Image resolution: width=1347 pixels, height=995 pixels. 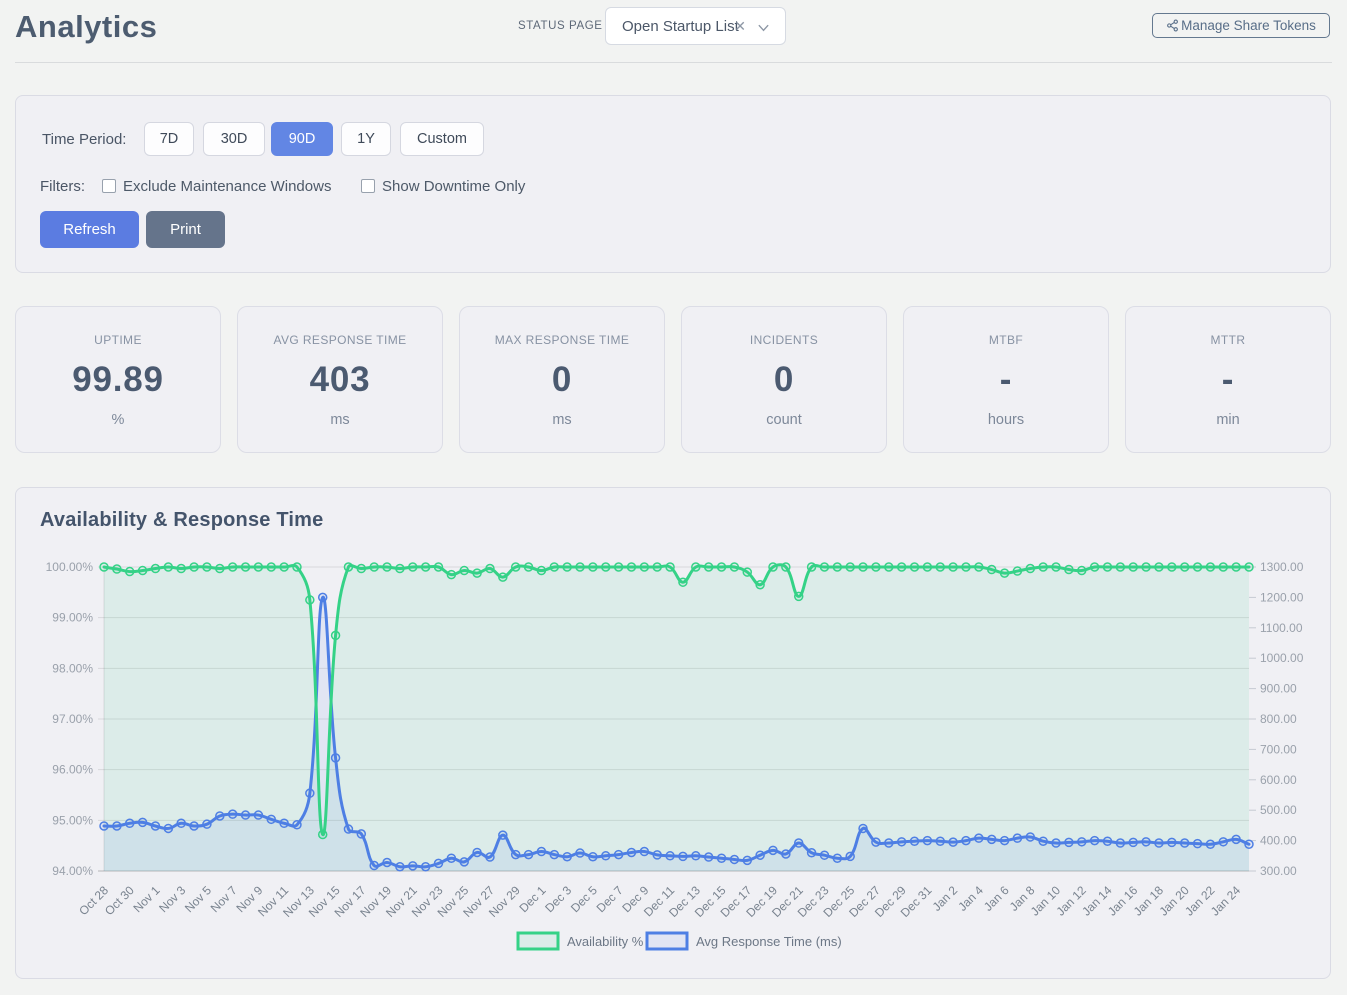 What do you see at coordinates (224, 899) in the screenshot?
I see `svg-text: Nov 7` at bounding box center [224, 899].